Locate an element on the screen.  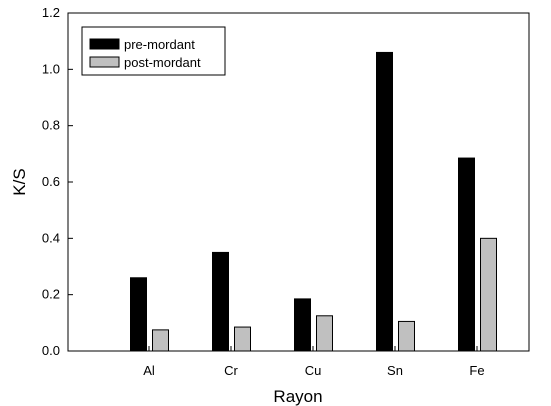
y-axis-label: K/S is located at coordinates (19, 181).